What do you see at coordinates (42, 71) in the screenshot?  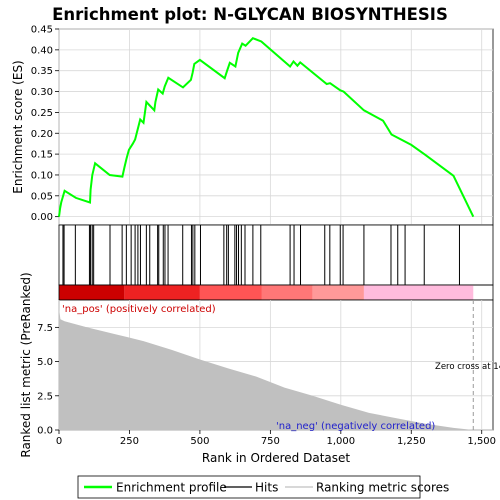 I see `es-y-tick-label: 0.35` at bounding box center [42, 71].